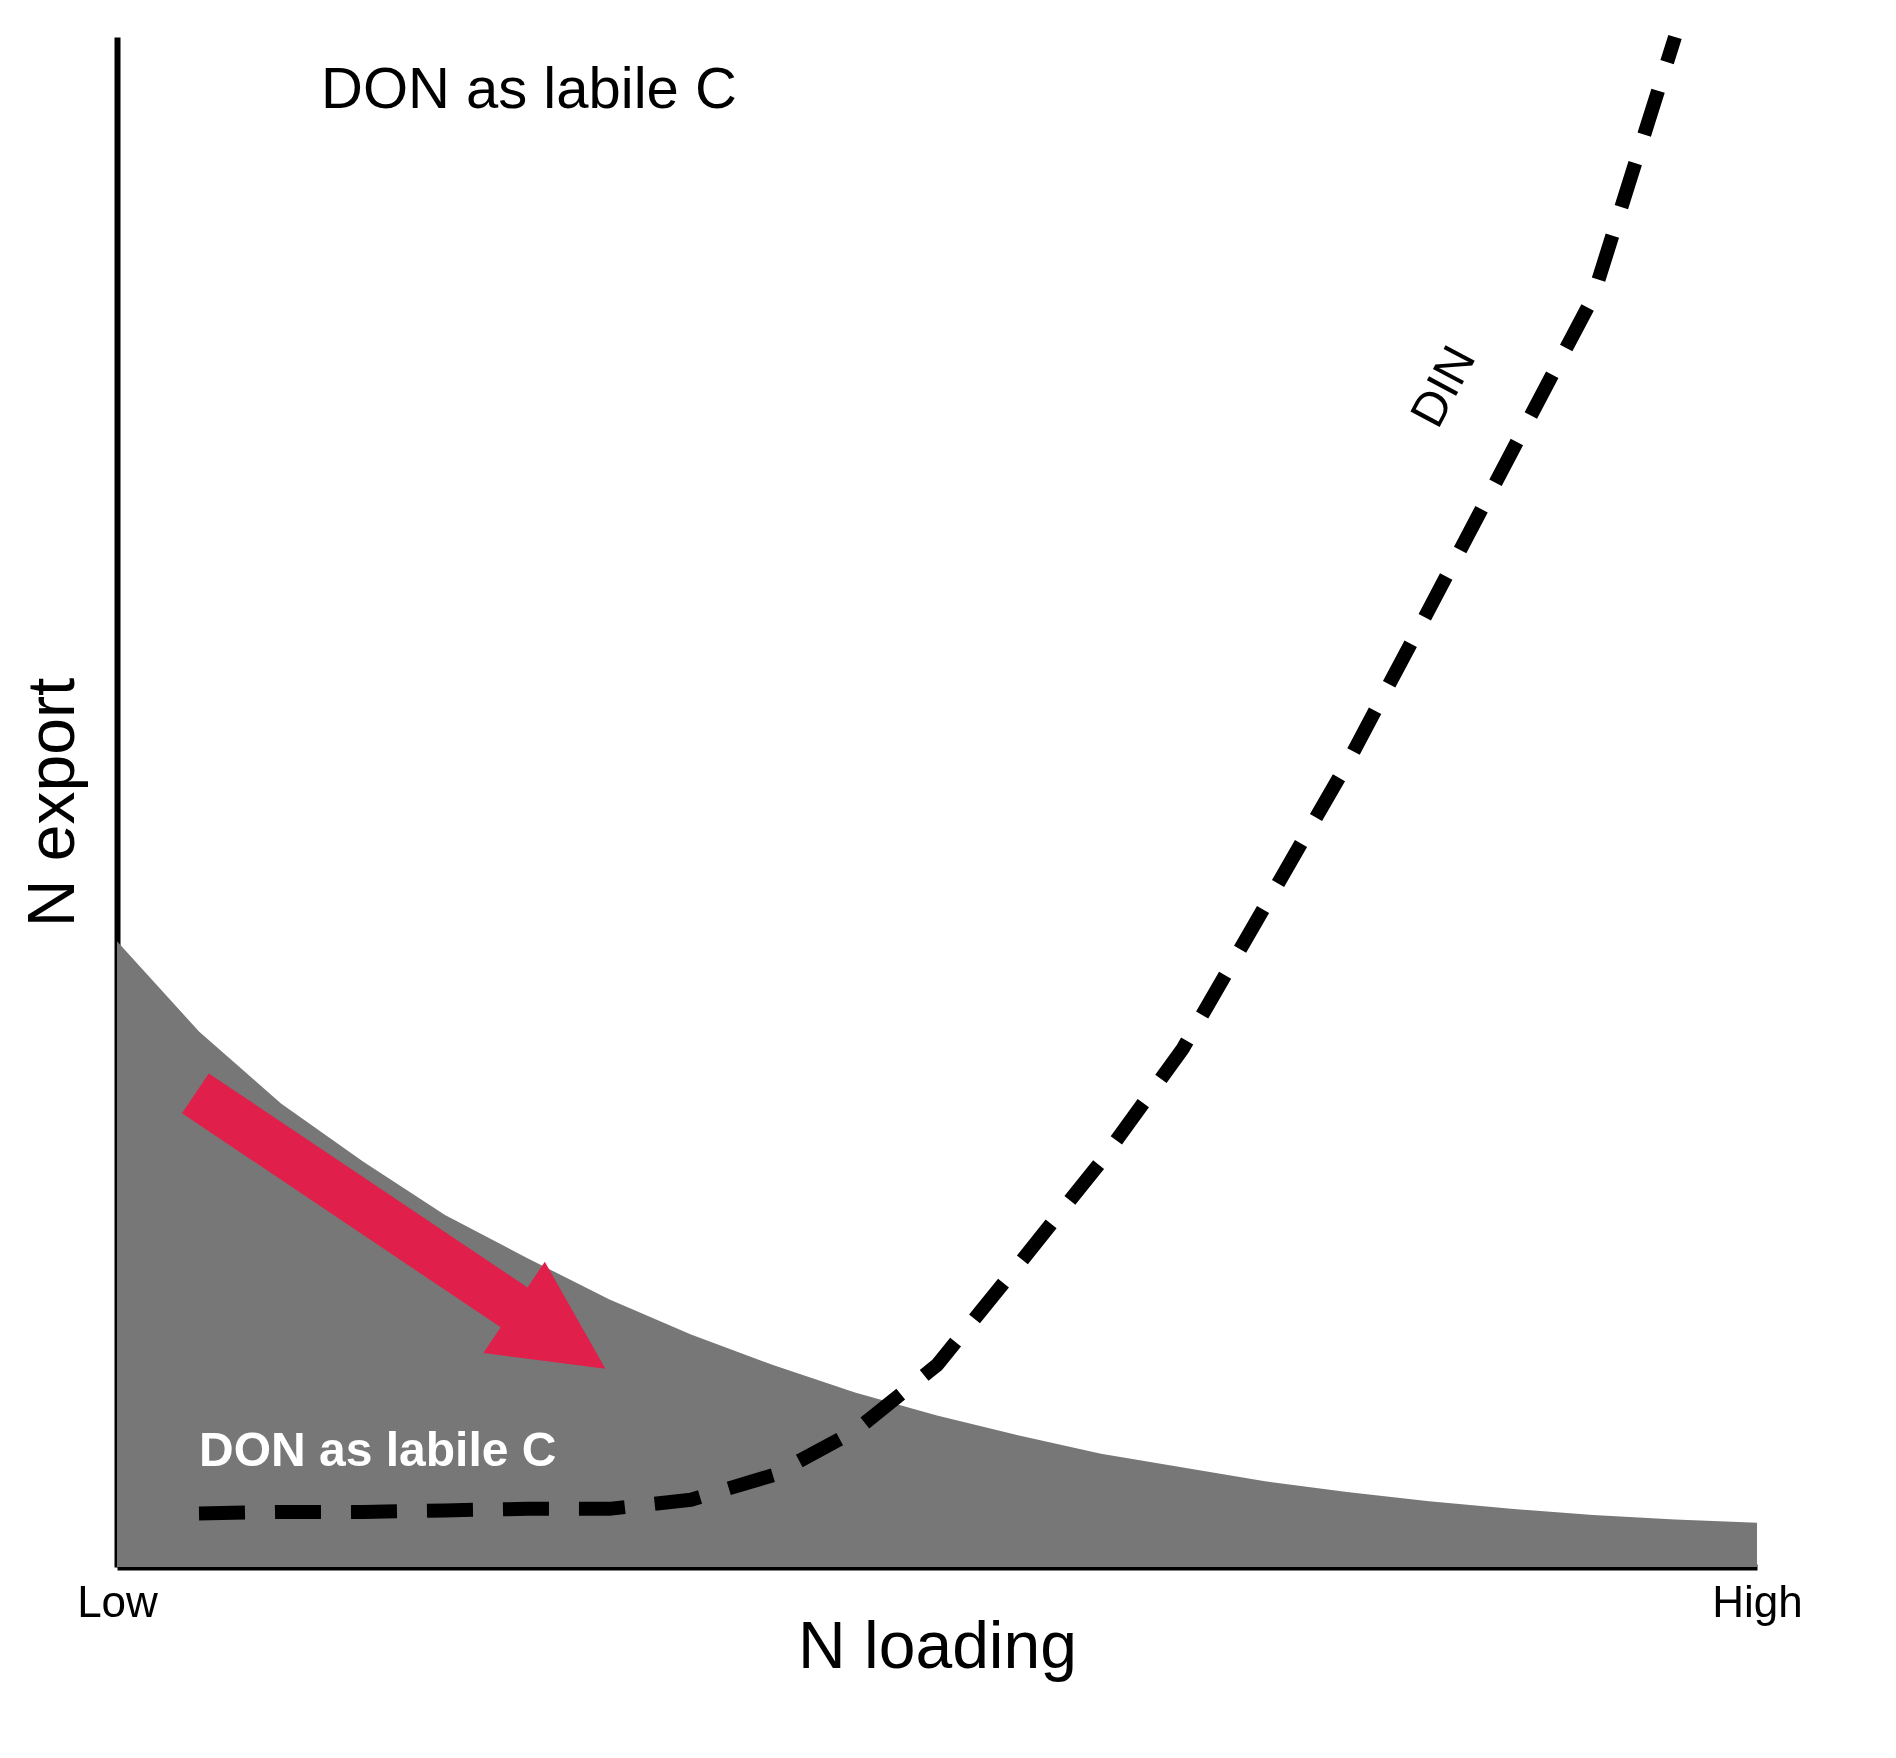  Describe the element at coordinates (378, 1450) in the screenshot. I see `series-label: DON as labile C` at that location.